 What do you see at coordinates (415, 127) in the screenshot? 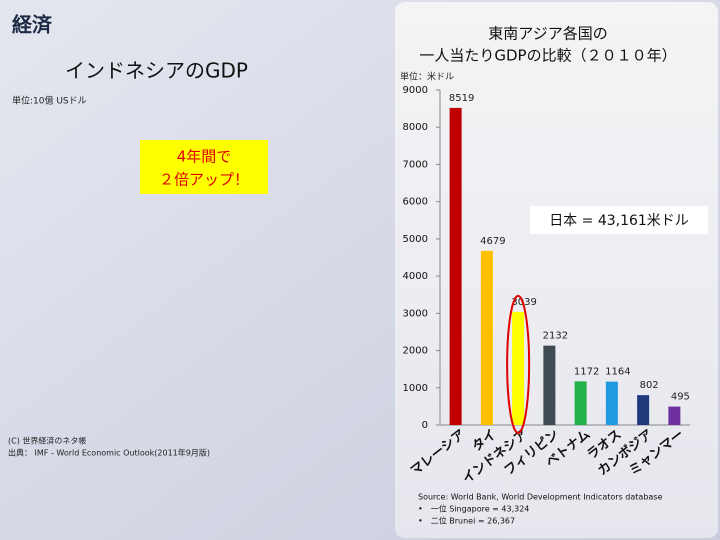
I see `y-tick-label: 8000` at bounding box center [415, 127].